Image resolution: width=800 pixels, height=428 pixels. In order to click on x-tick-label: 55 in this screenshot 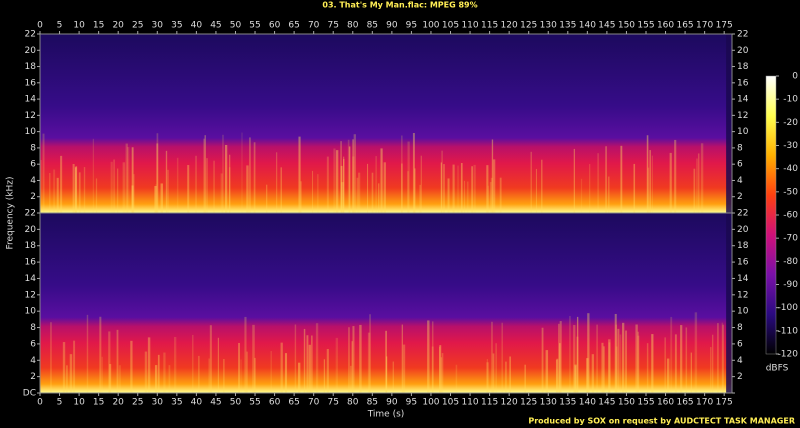, I will do `click(254, 26)`.